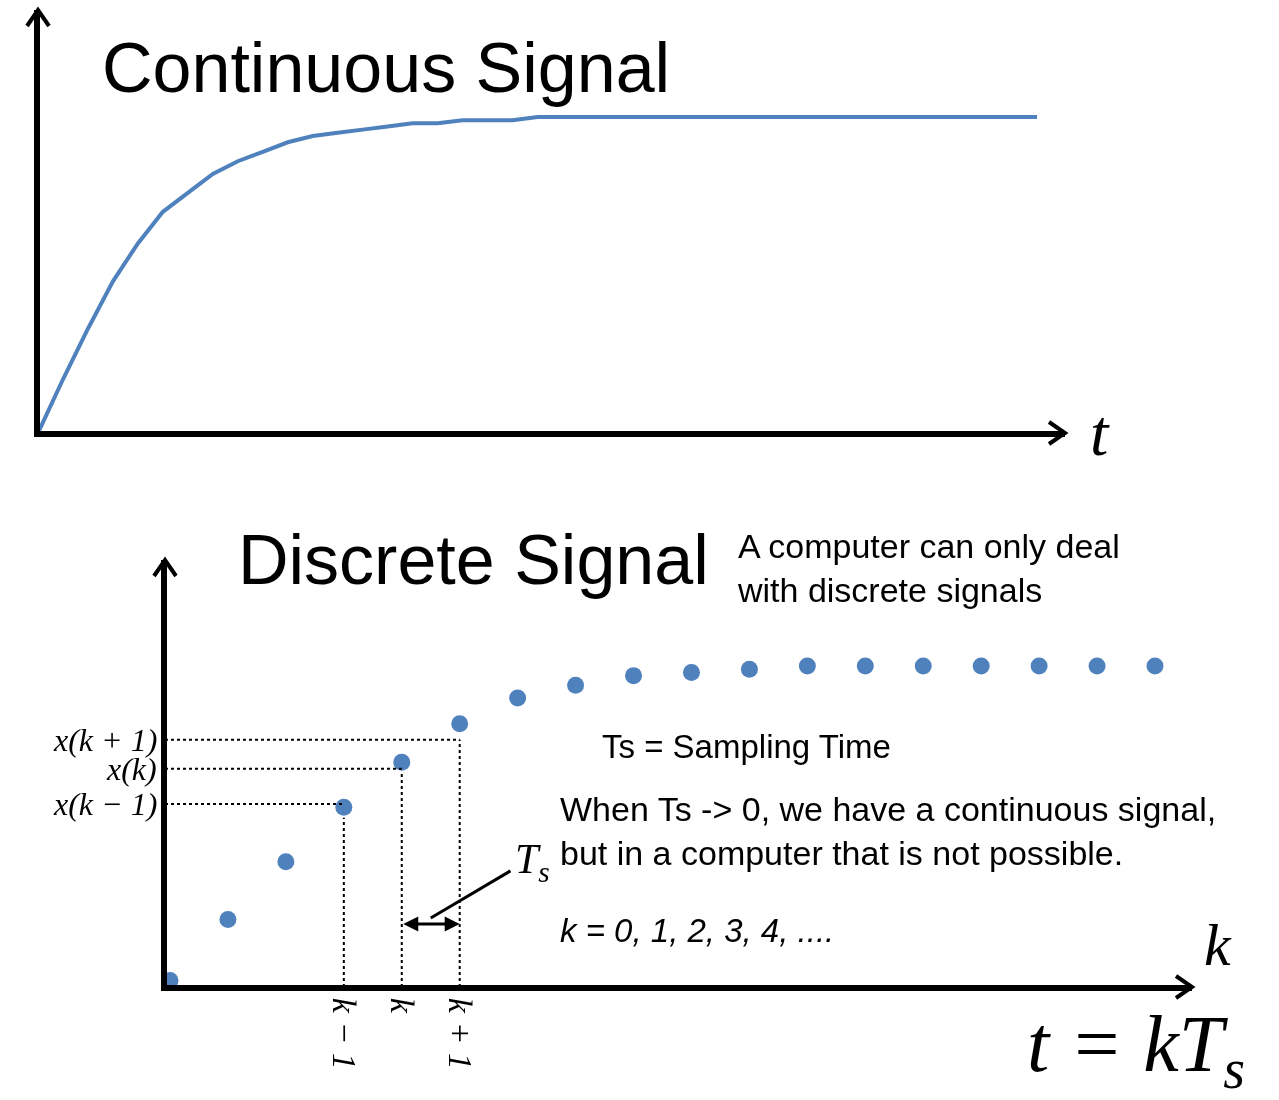 The image size is (1279, 1100). Describe the element at coordinates (105, 804) in the screenshot. I see `ref-line-label: x(k − 1)` at that location.